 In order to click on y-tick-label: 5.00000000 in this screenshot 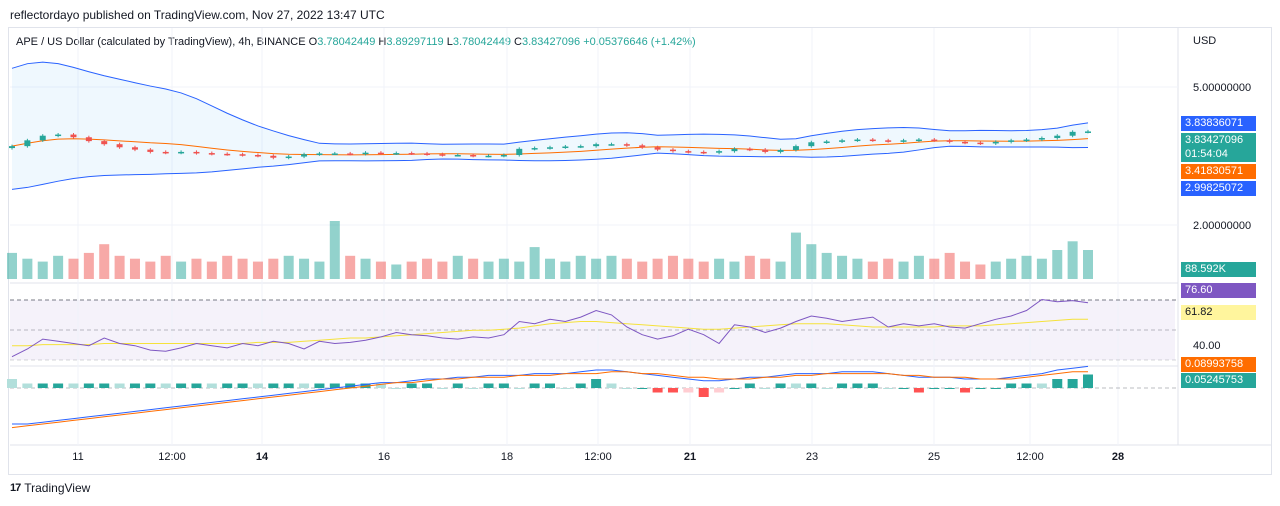, I will do `click(1222, 88)`.